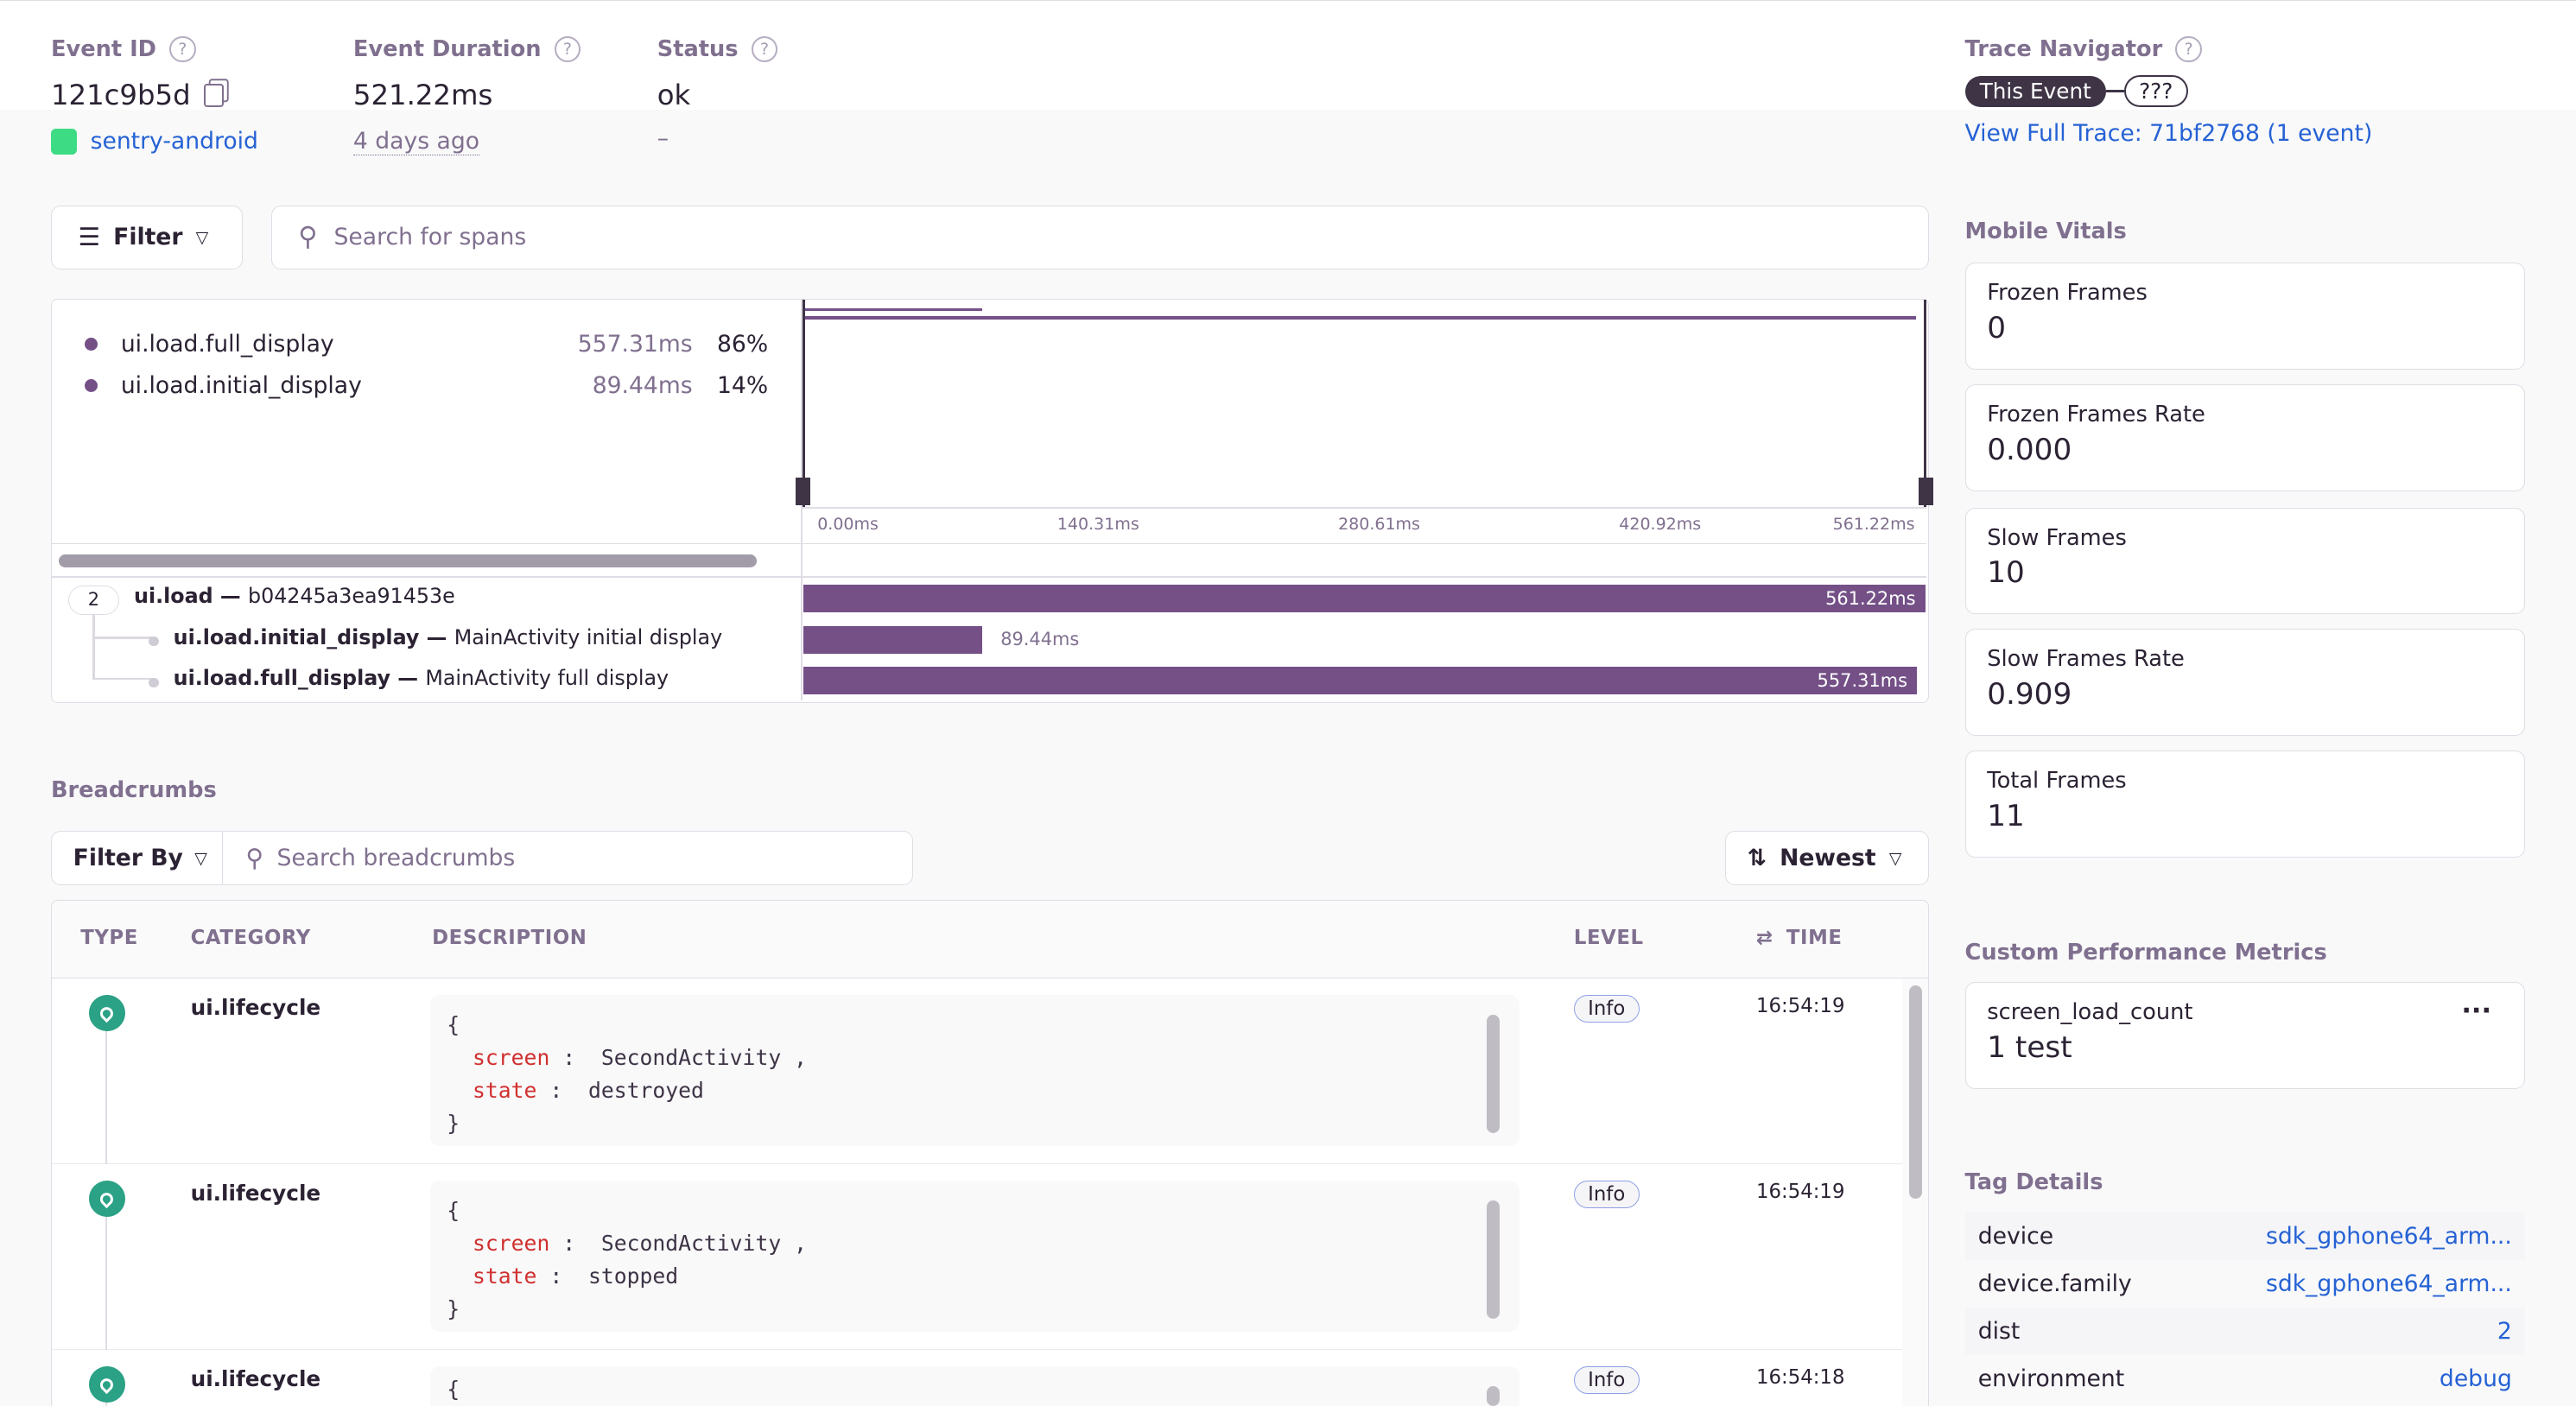 The width and height of the screenshot is (2576, 1406). What do you see at coordinates (893, 639) in the screenshot?
I see `span-bar` at bounding box center [893, 639].